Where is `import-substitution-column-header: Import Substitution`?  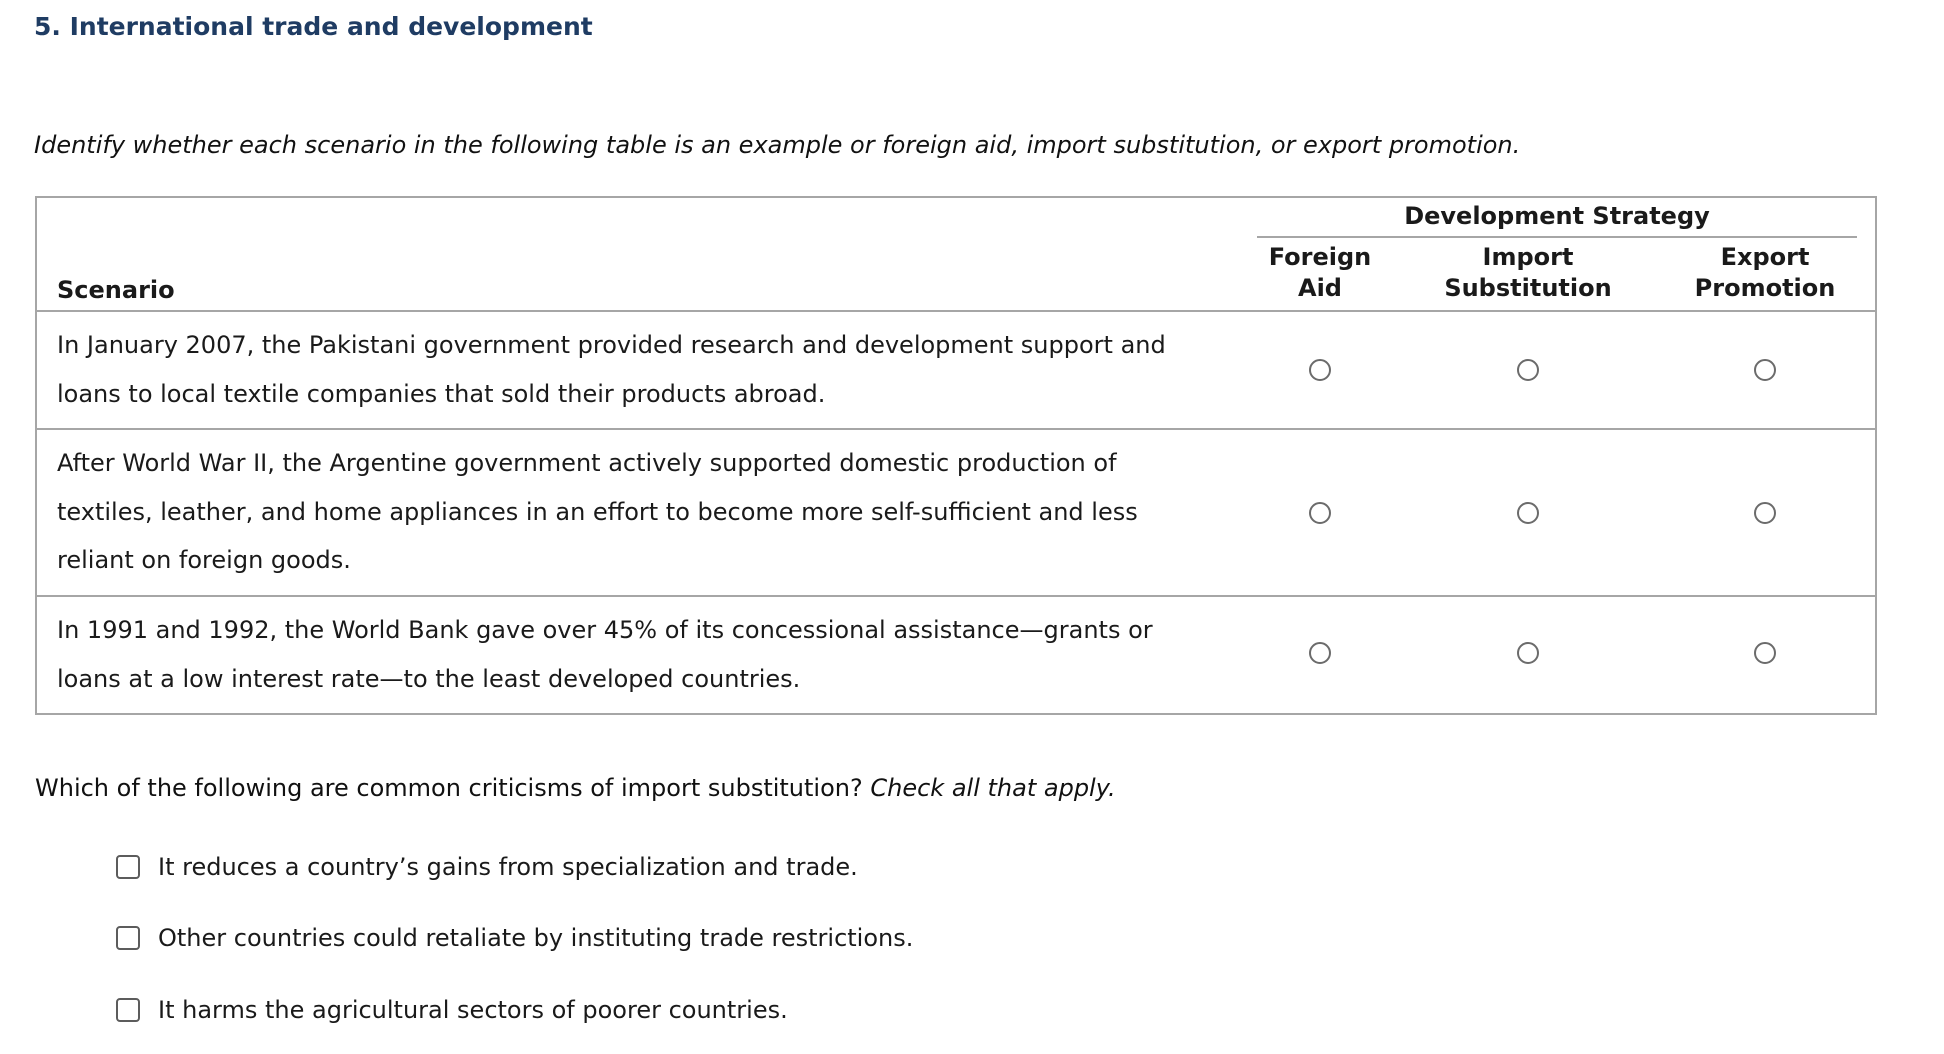
import-substitution-column-header: Import Substitution is located at coordinates (1528, 273).